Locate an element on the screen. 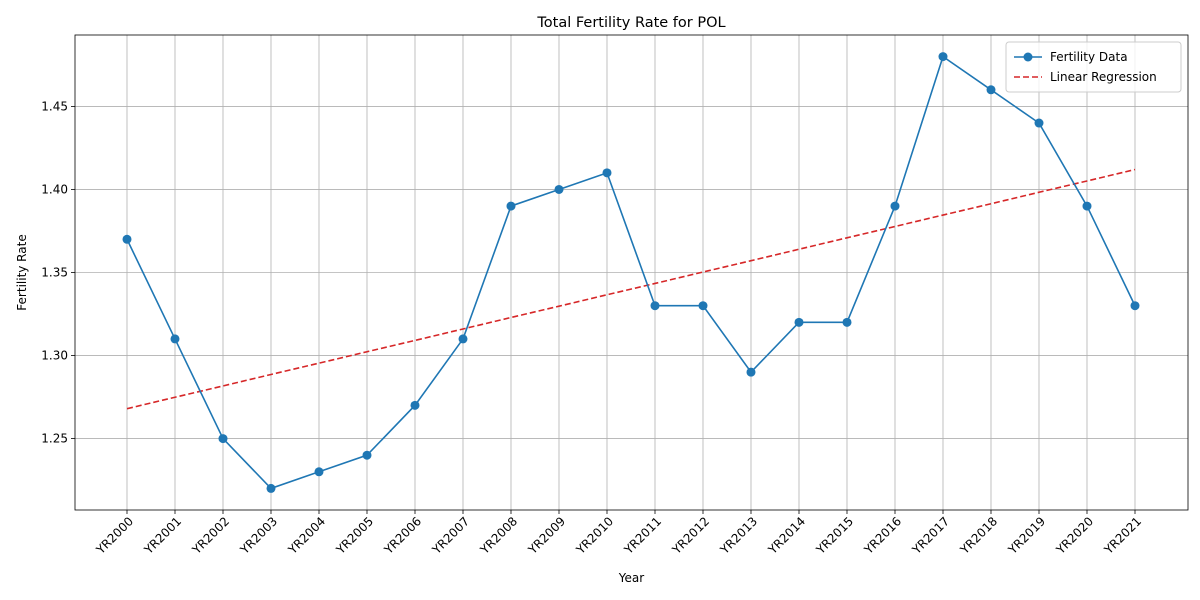 The height and width of the screenshot is (600, 1200). y-tick-label: 1.45 is located at coordinates (54, 106).